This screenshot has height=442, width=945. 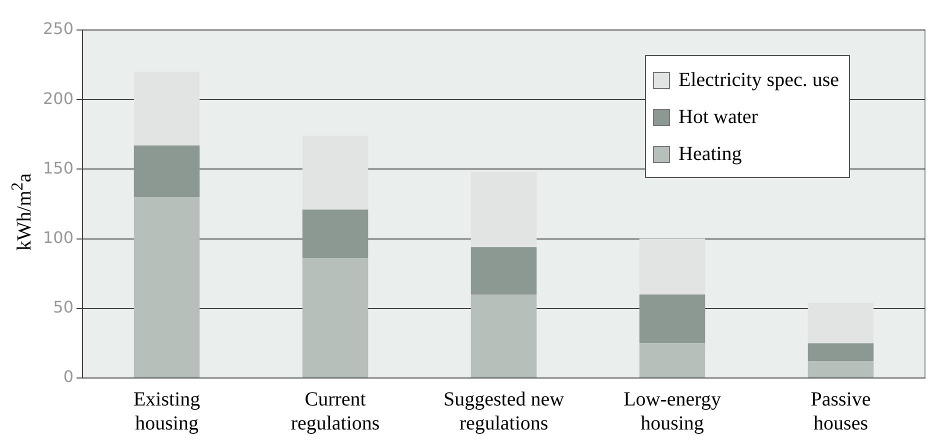 What do you see at coordinates (758, 80) in the screenshot?
I see `legend-label: Electricity spec. use` at bounding box center [758, 80].